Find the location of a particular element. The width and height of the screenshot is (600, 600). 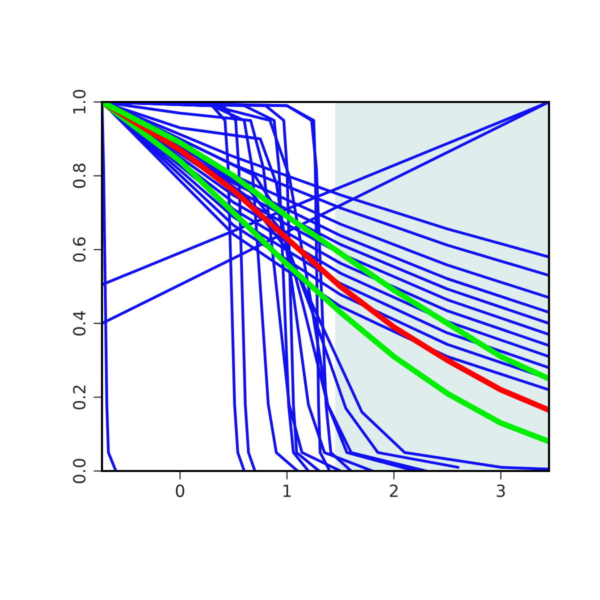

x-tick-label: 3 is located at coordinates (500, 491).